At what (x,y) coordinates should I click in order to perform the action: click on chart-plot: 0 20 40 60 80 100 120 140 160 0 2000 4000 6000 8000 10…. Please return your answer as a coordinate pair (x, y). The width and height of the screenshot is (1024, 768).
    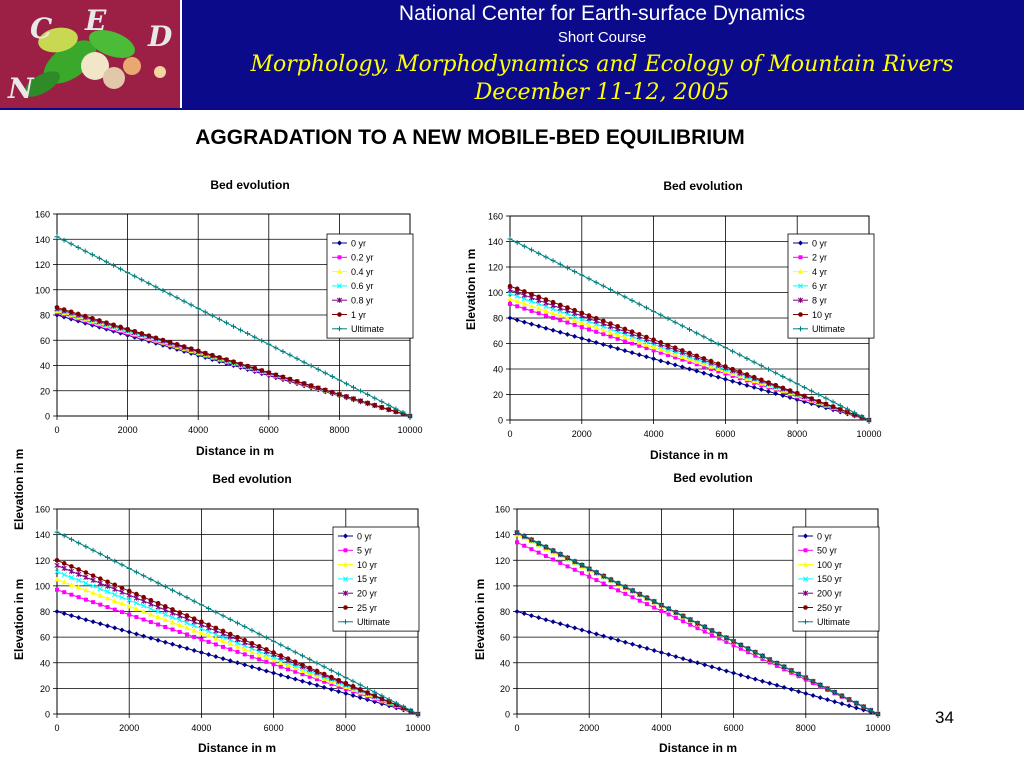
    Looking at the image, I should click on (229, 323).